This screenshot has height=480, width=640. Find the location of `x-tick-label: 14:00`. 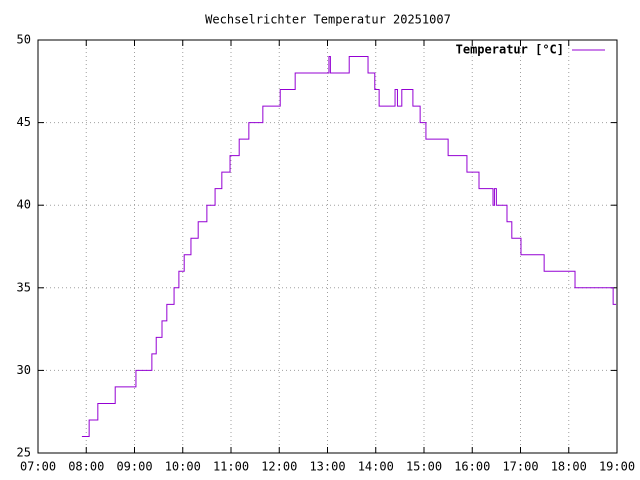

x-tick-label: 14:00 is located at coordinates (376, 467).